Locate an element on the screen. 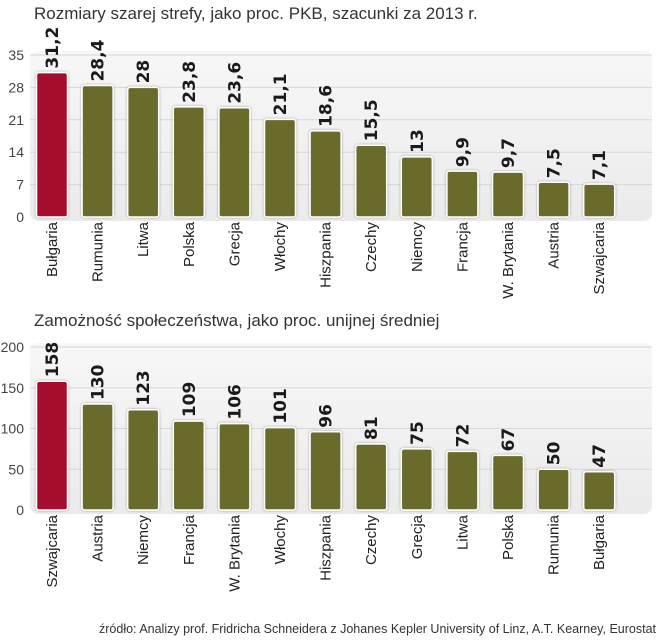 The width and height of the screenshot is (661, 640). value-label: 75 is located at coordinates (418, 433).